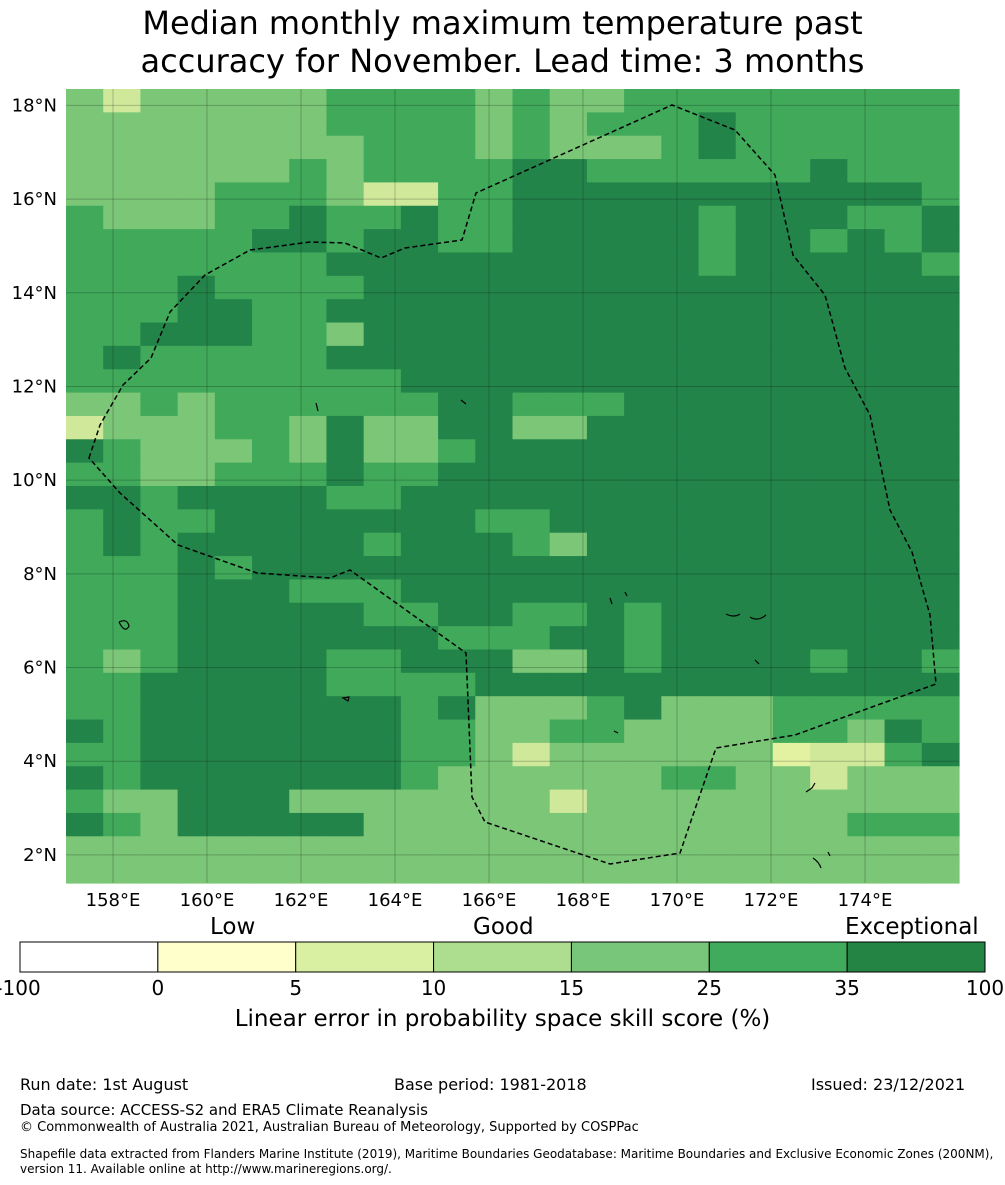 The width and height of the screenshot is (1005, 1185). Describe the element at coordinates (489, 900) in the screenshot. I see `longitude-tick-label: 166°E` at that location.